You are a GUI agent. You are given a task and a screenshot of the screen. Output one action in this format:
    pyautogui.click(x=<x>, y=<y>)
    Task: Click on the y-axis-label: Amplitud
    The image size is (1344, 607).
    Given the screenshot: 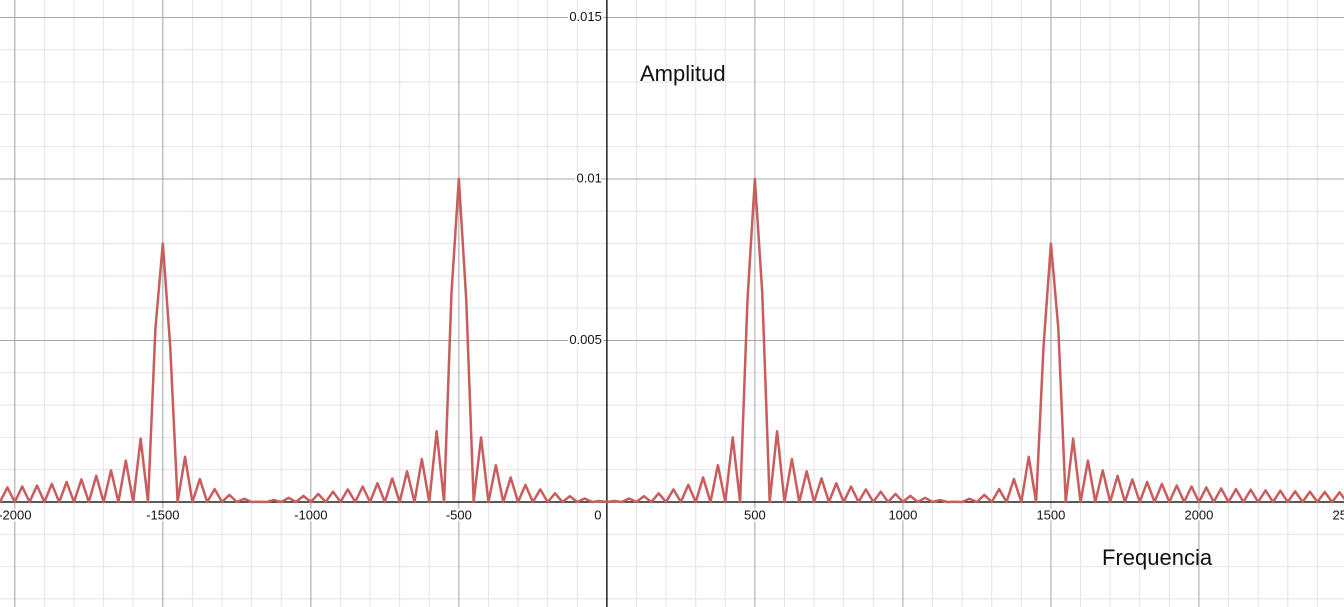 What is the action you would take?
    pyautogui.click(x=683, y=73)
    